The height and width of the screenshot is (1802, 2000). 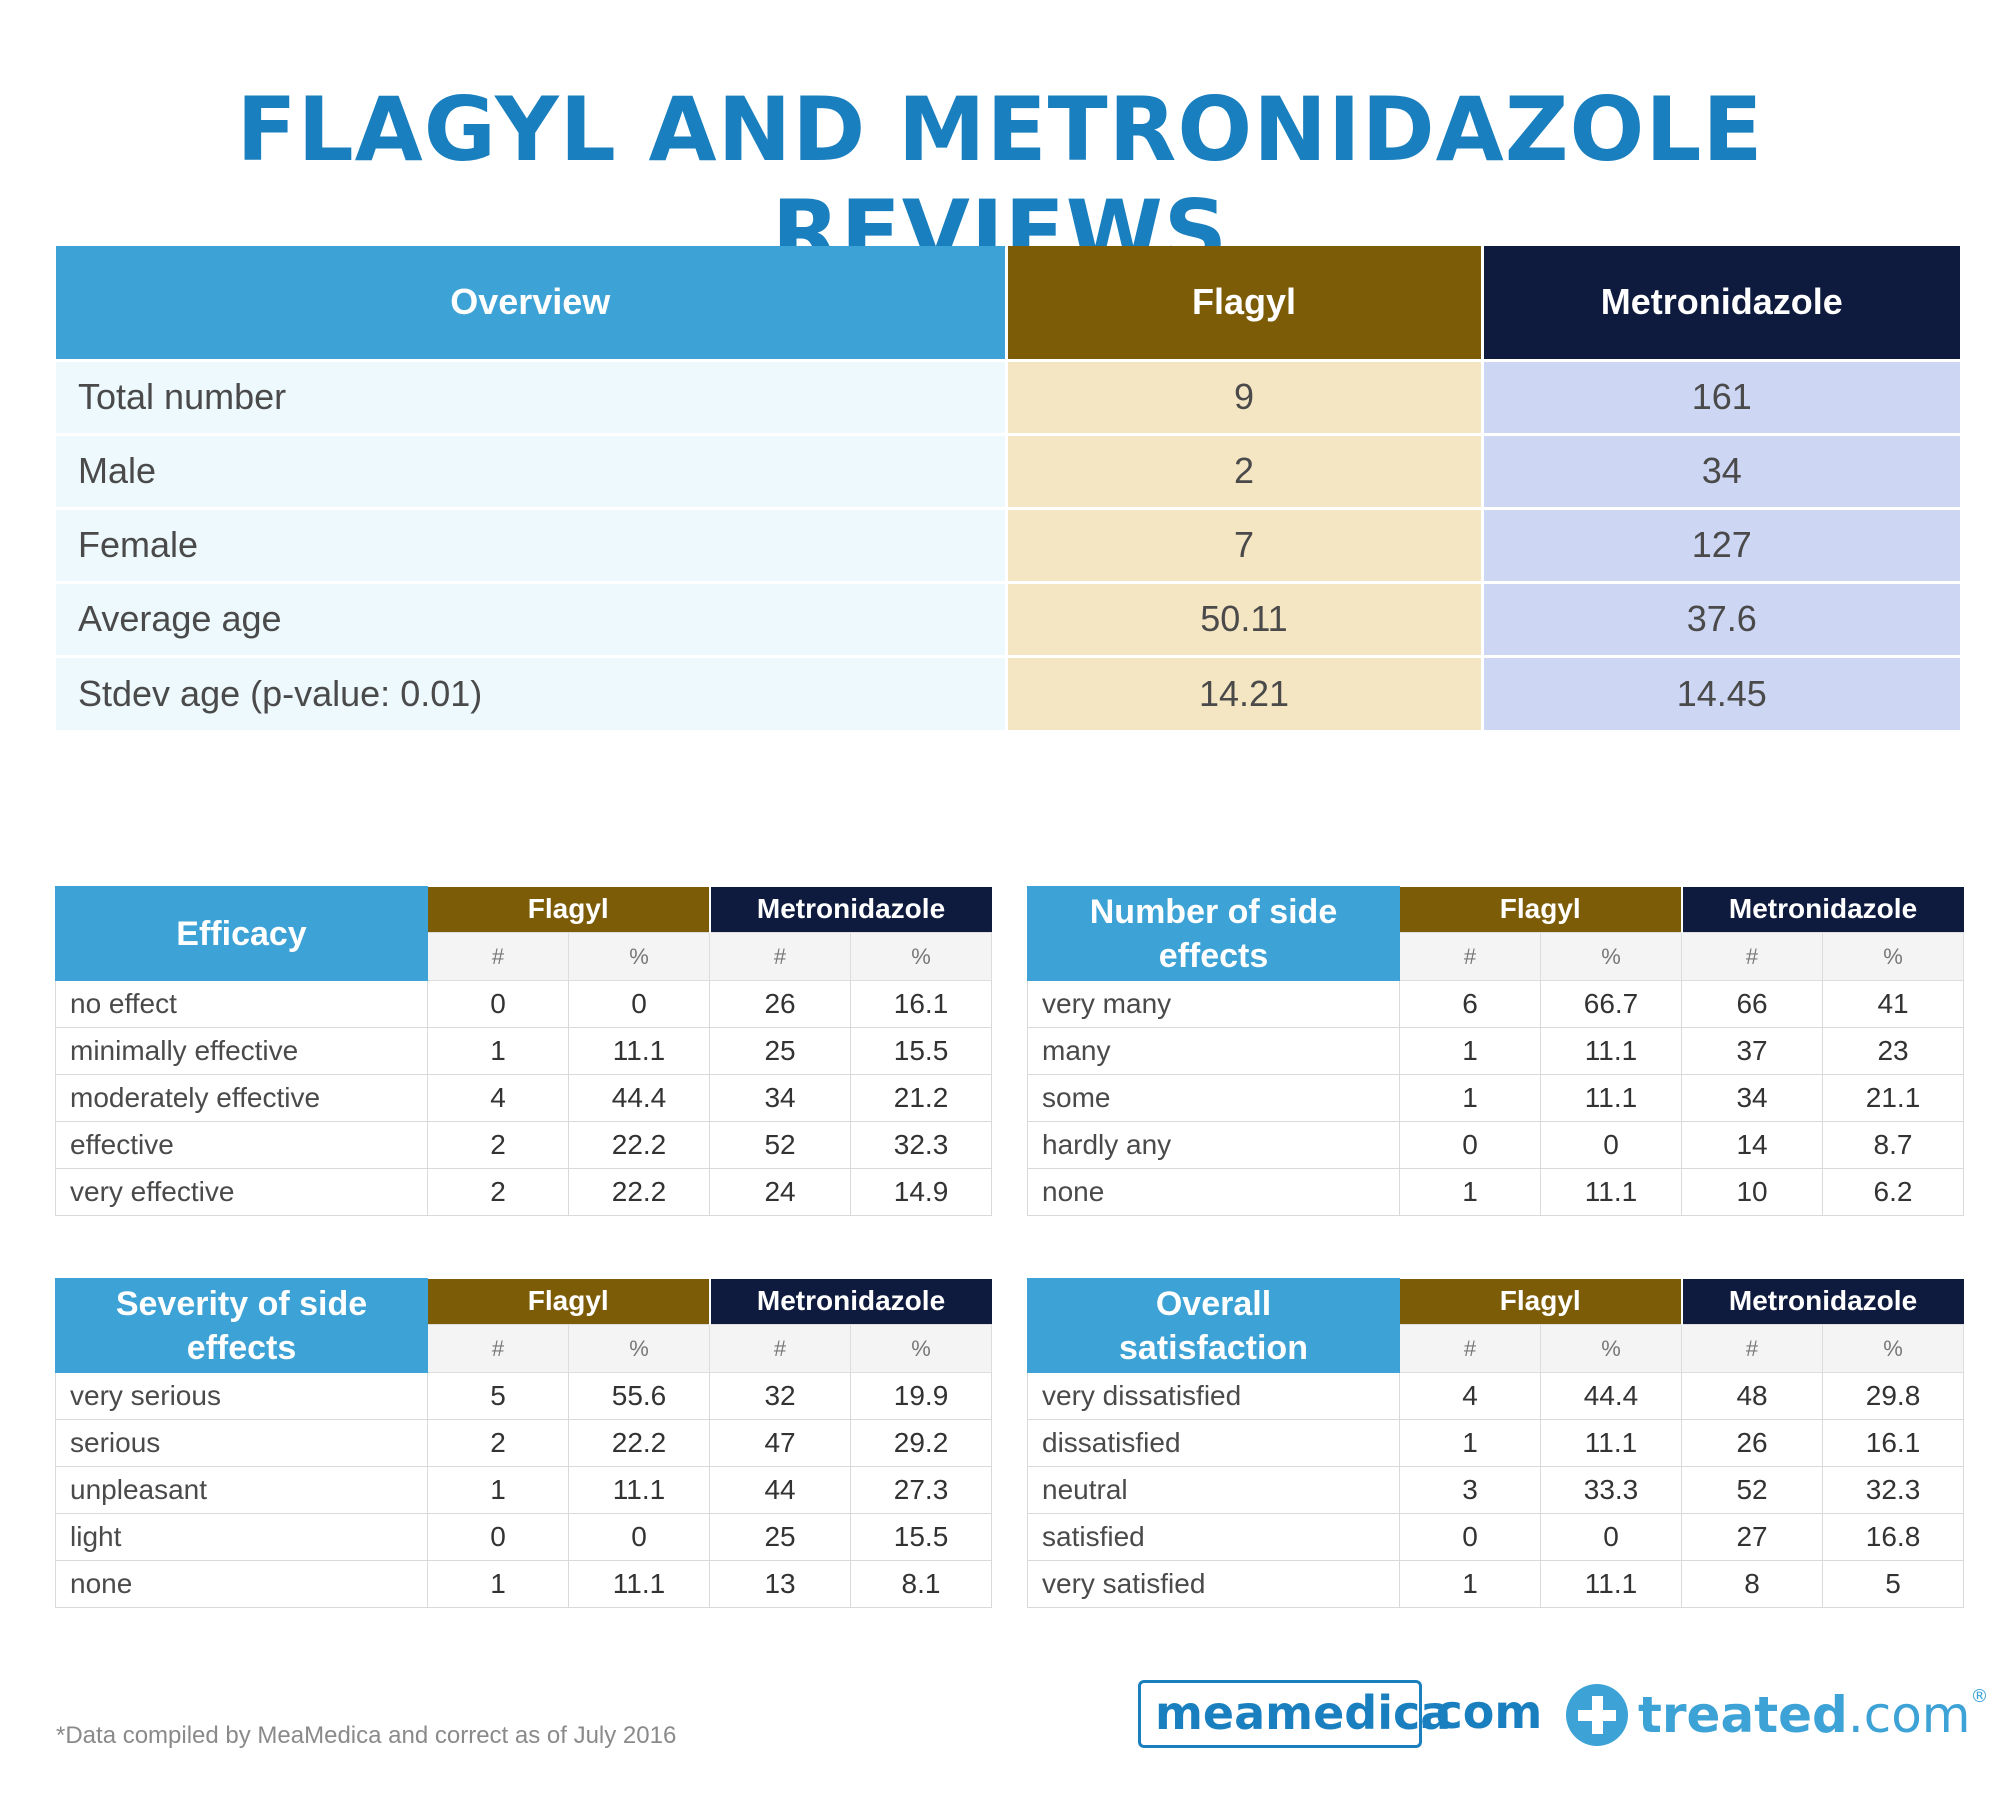 What do you see at coordinates (1213, 1490) in the screenshot?
I see `row-label: neutral` at bounding box center [1213, 1490].